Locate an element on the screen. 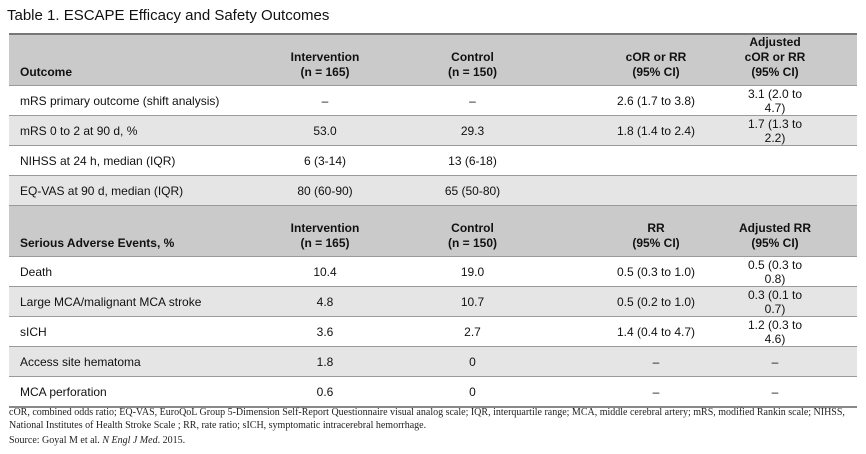  table-cell: 10.4 is located at coordinates (325, 271).